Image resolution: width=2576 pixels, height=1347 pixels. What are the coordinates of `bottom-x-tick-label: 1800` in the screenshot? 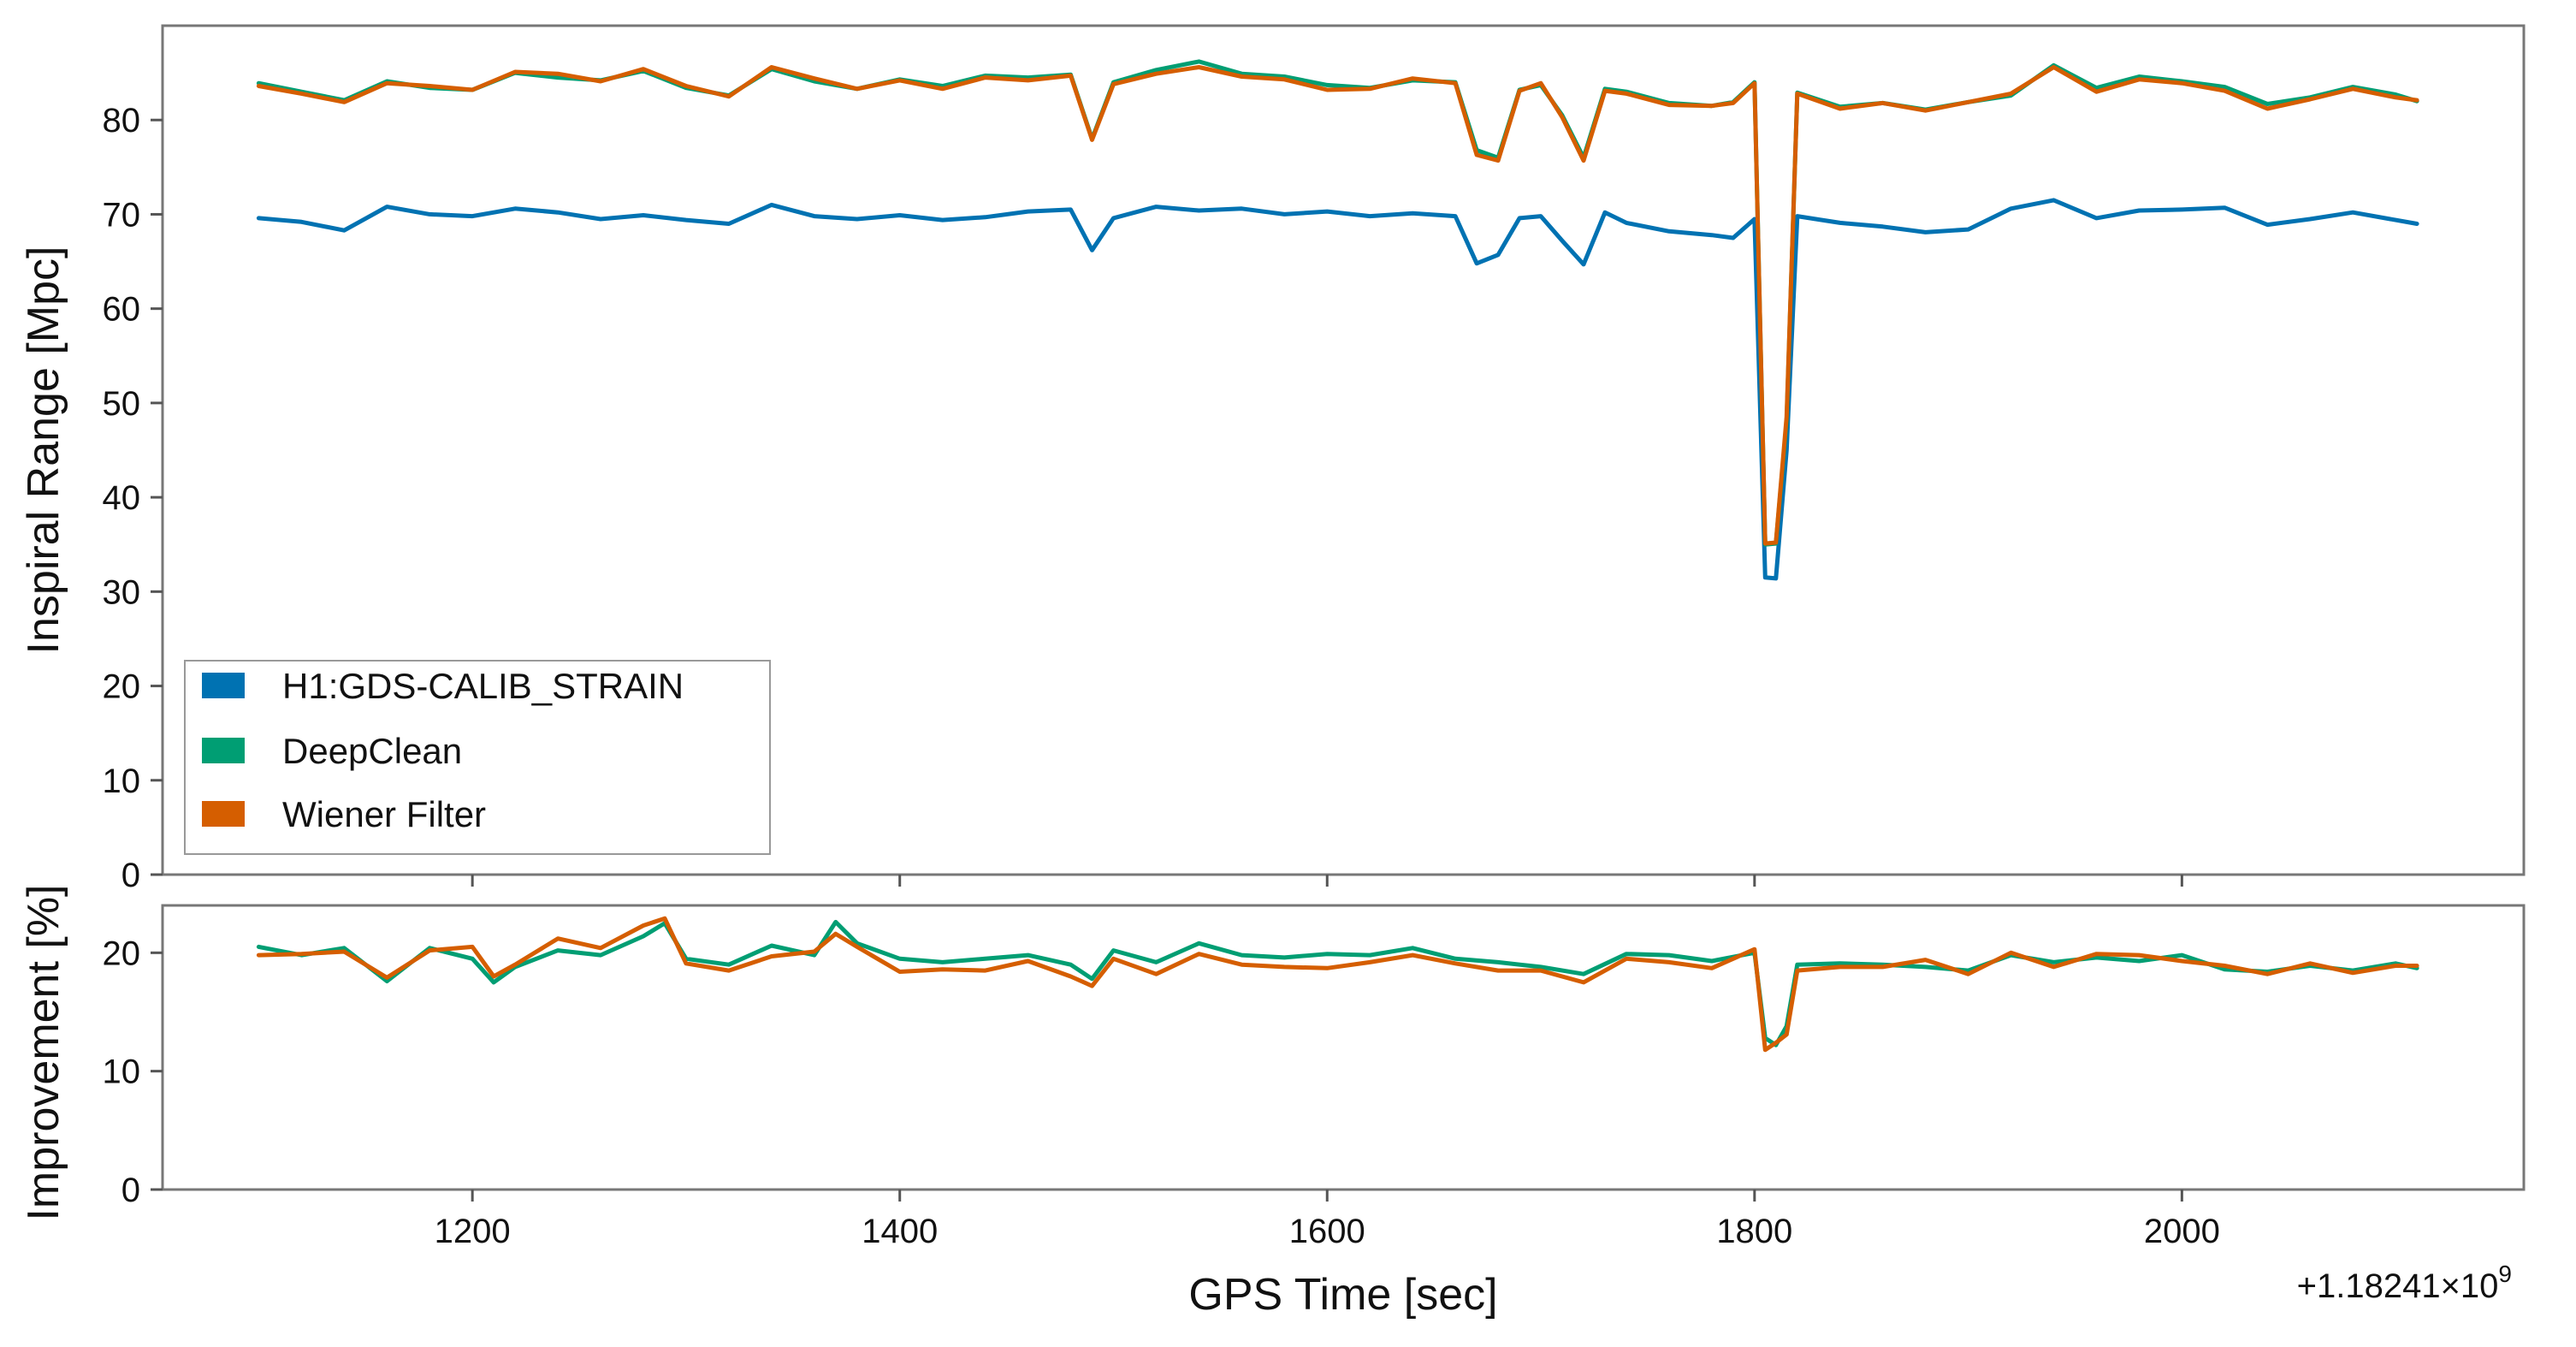 It's located at (1754, 1232).